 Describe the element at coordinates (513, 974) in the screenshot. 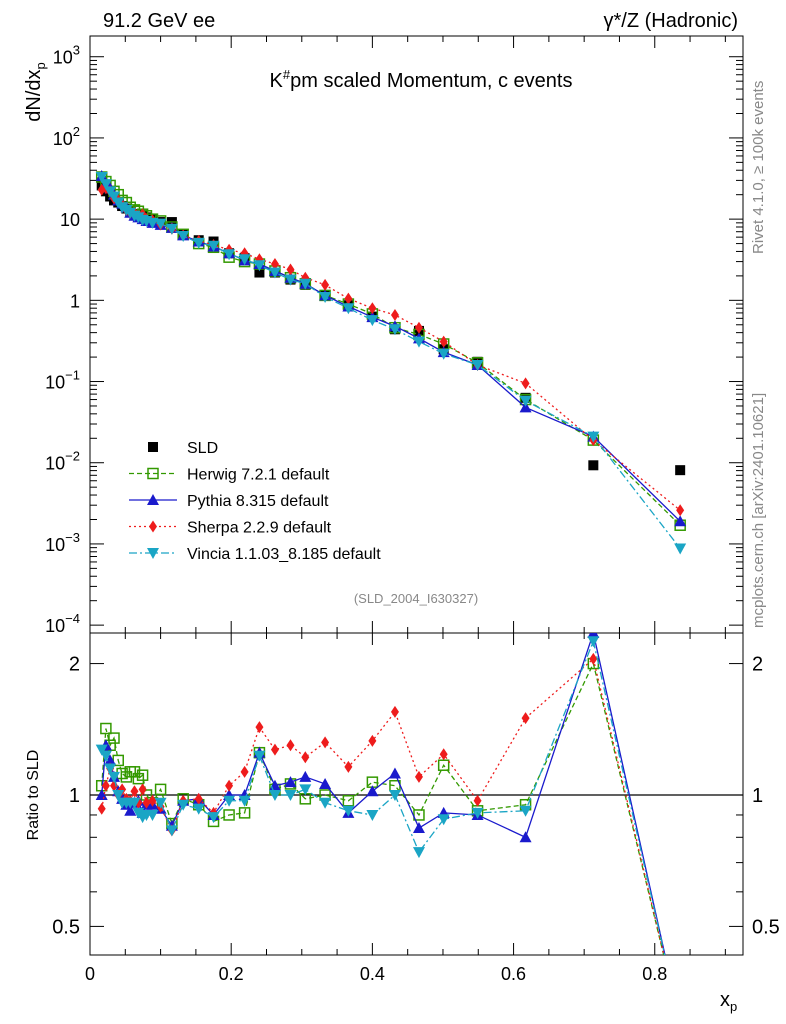

I see `x-tick-label: 0.6` at that location.